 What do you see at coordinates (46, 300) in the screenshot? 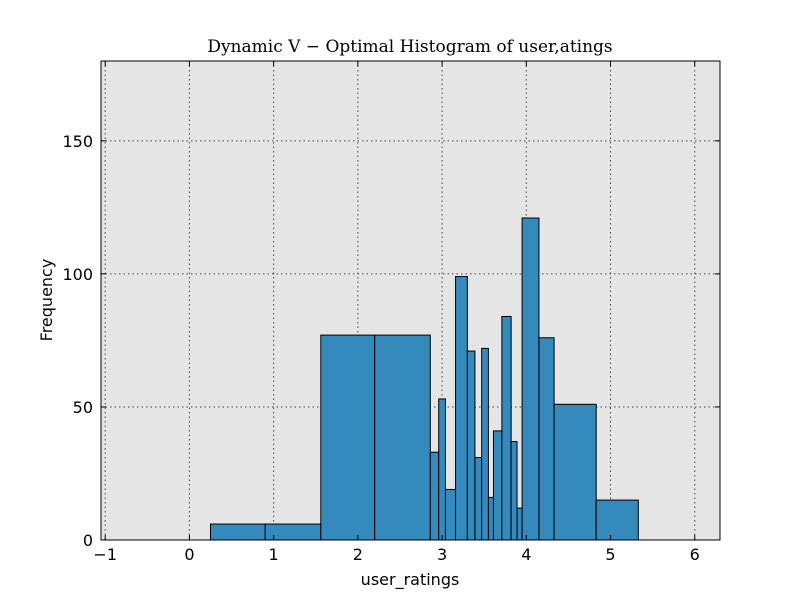
I see `y-axis-label: Frequency` at bounding box center [46, 300].